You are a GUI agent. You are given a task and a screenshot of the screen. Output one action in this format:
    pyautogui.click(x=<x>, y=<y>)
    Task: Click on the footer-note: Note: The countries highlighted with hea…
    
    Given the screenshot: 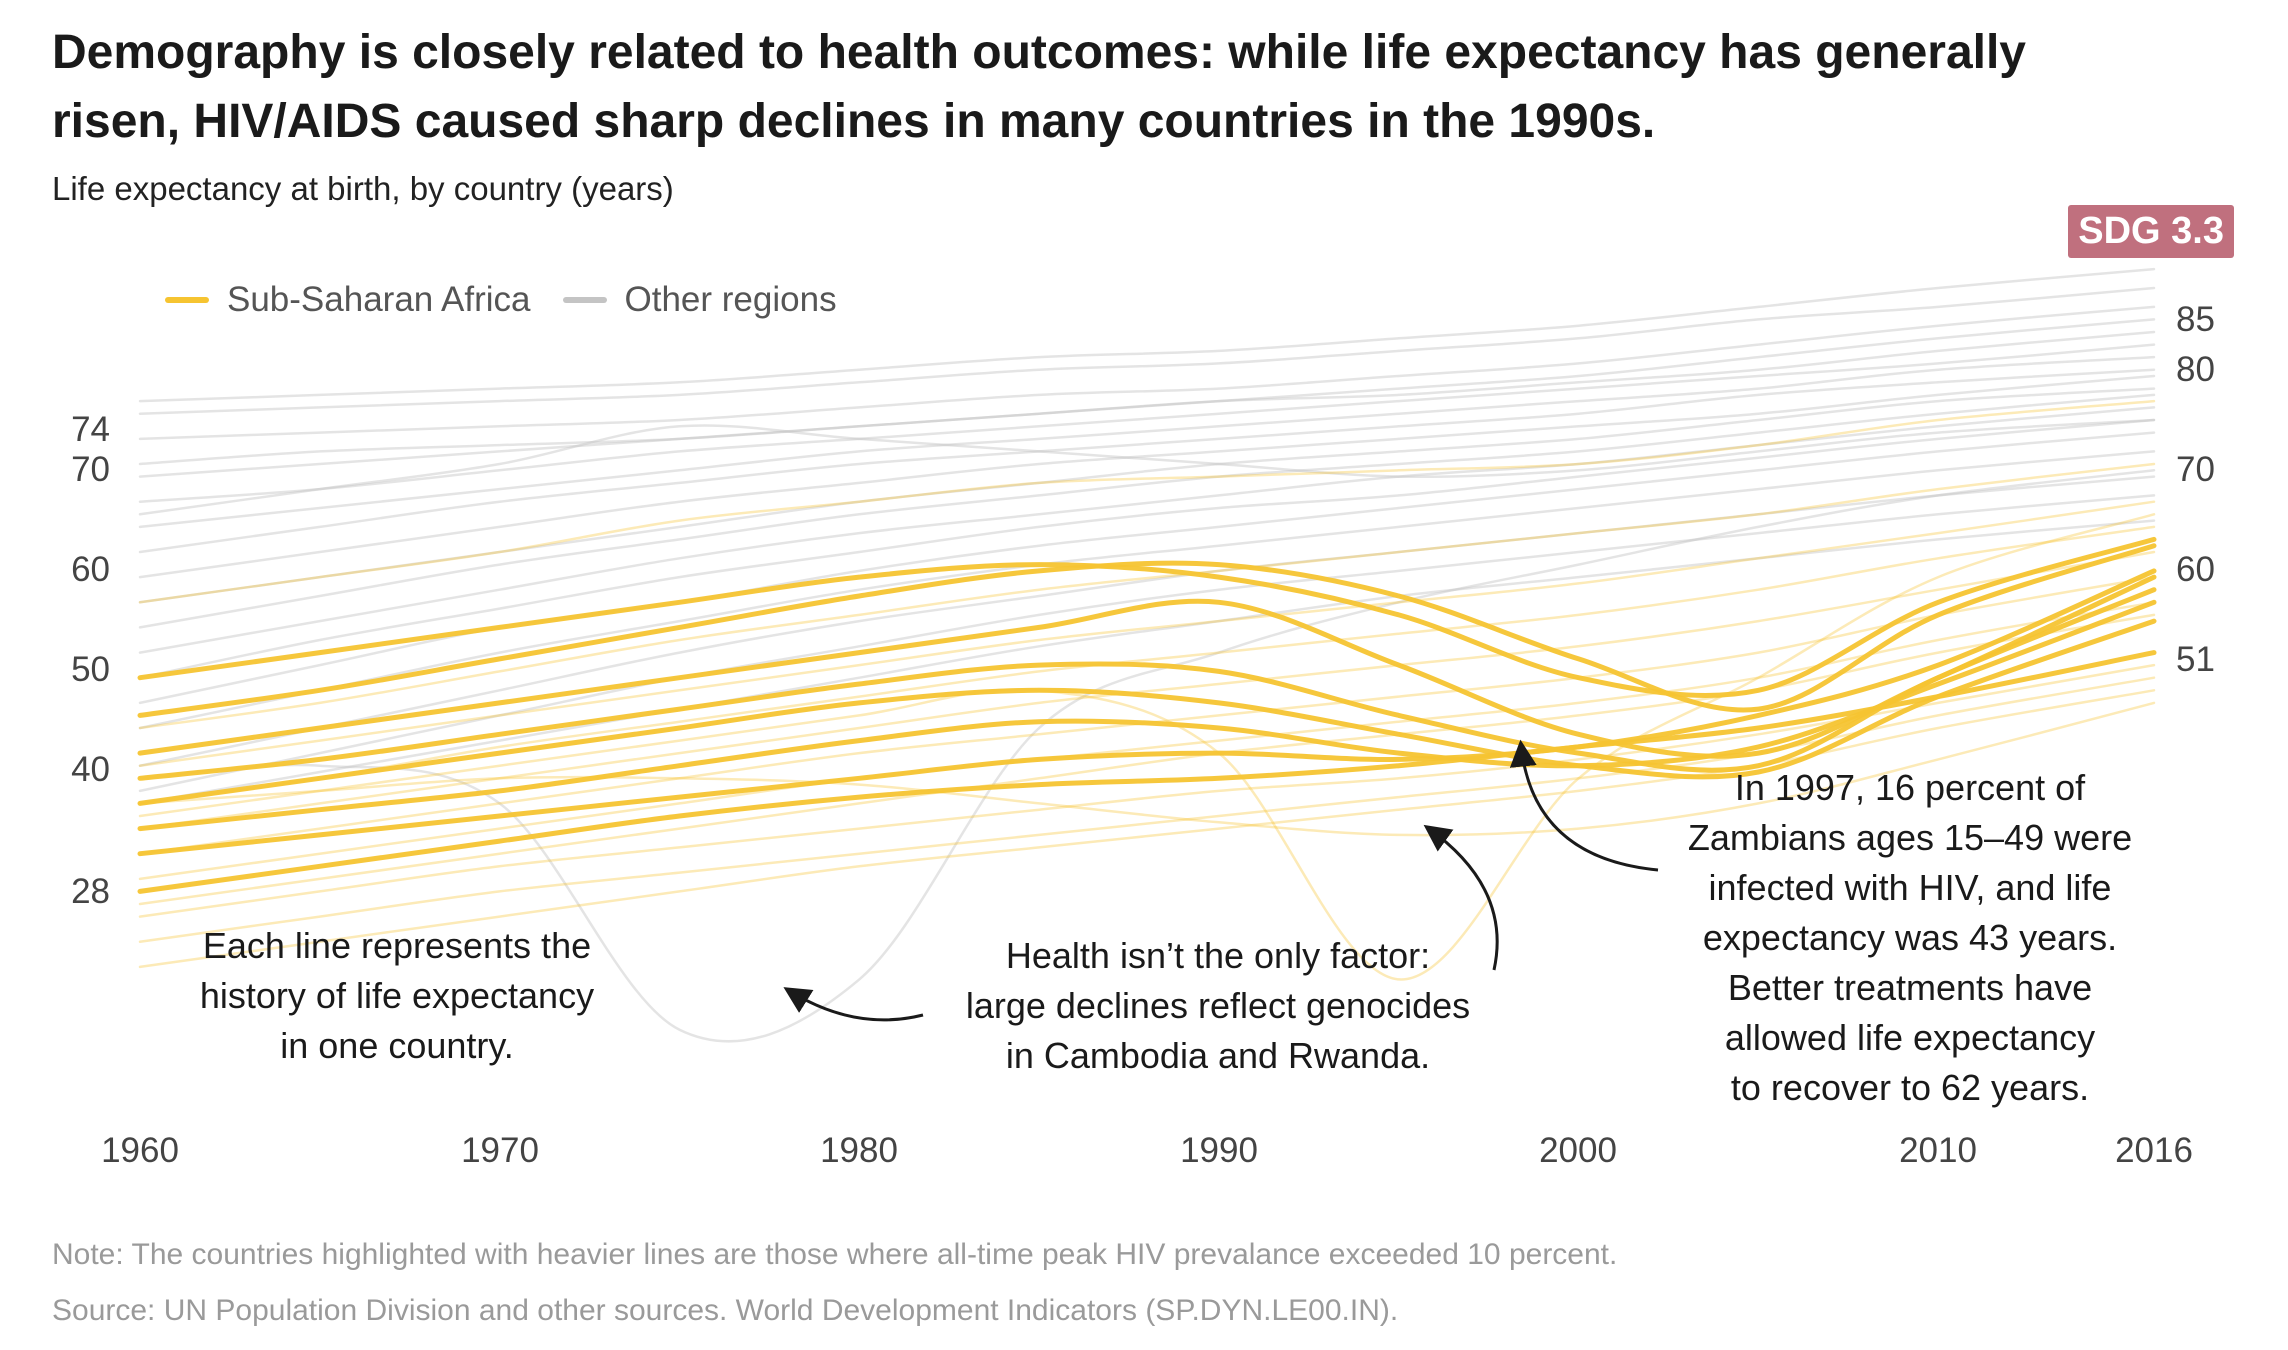 What is the action you would take?
    pyautogui.click(x=835, y=1254)
    